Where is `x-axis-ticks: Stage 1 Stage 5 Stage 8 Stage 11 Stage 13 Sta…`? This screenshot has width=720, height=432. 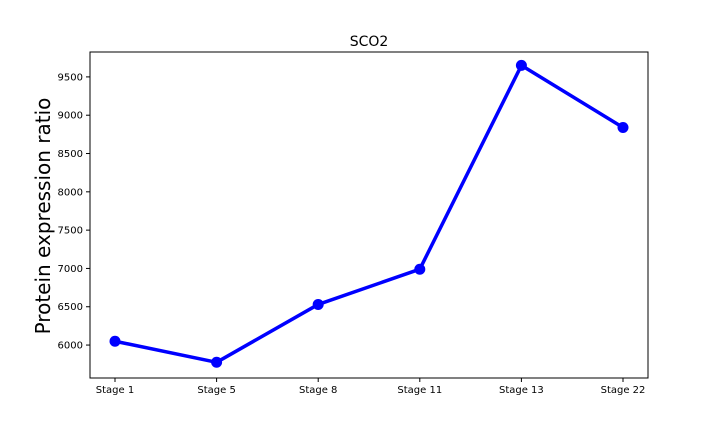
x-axis-ticks: Stage 1 Stage 5 Stage 8 Stage 11 Stage 13 Sta… is located at coordinates (371, 387).